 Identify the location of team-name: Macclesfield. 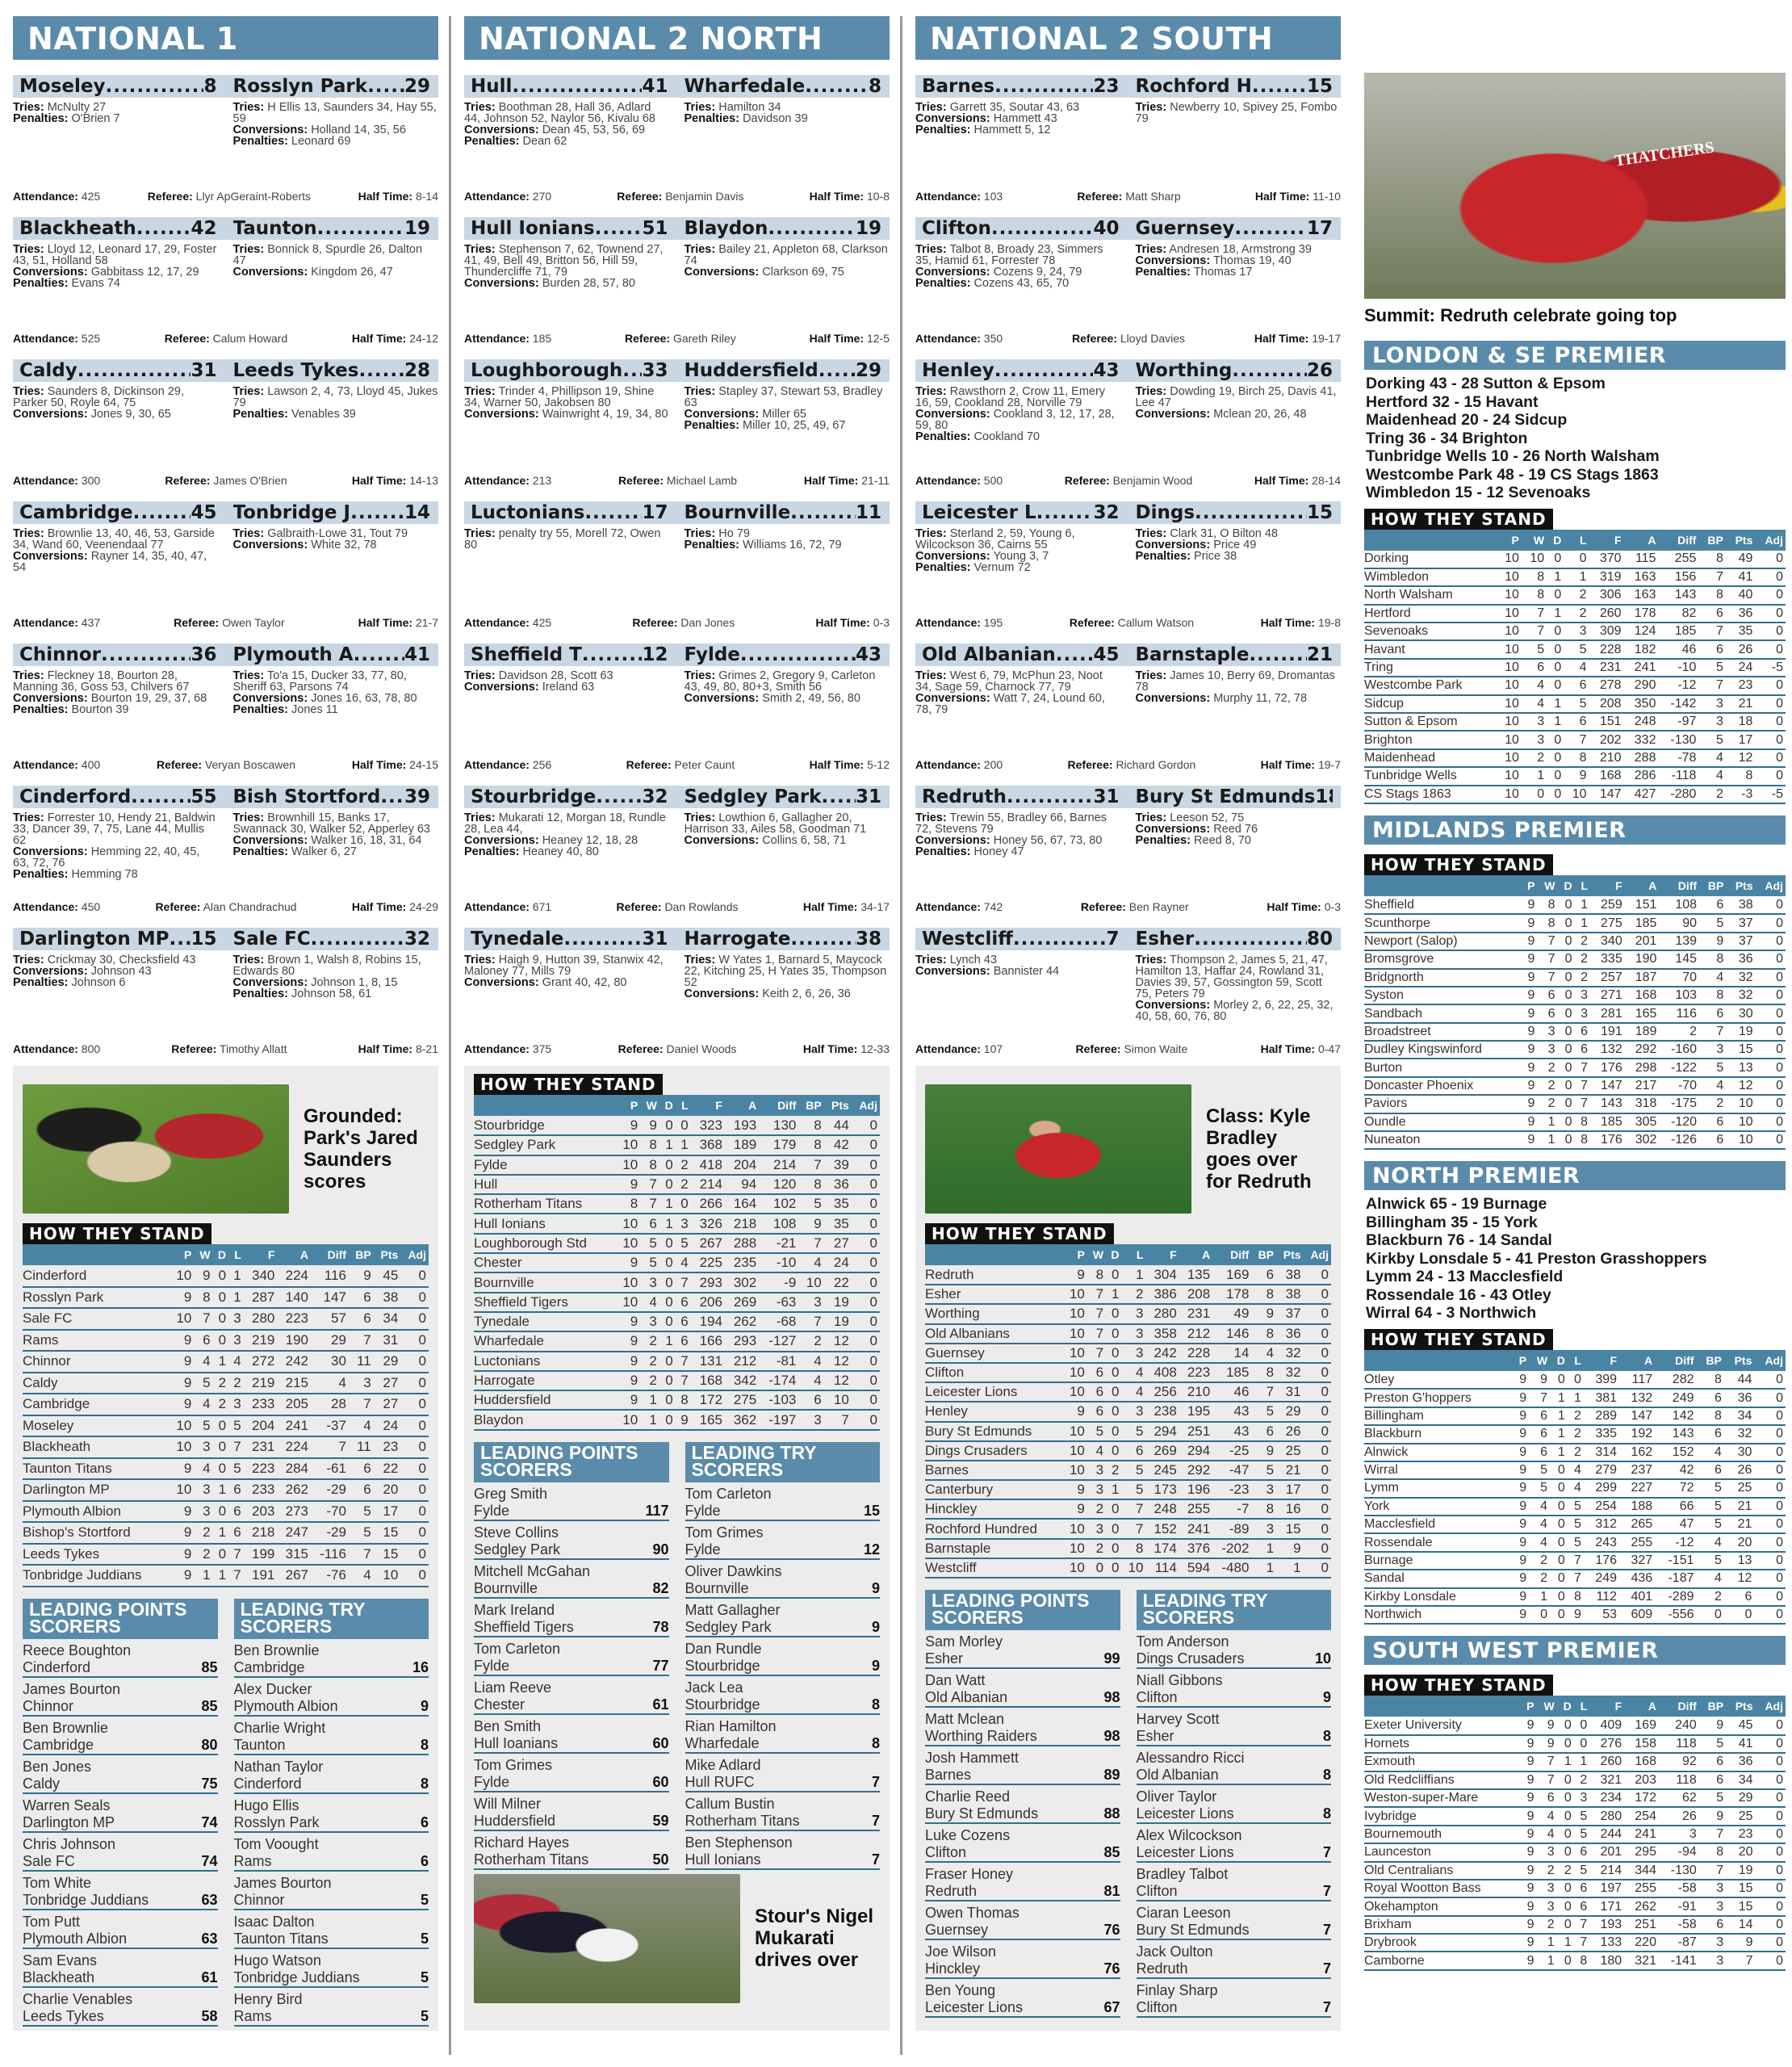
(1439, 1525).